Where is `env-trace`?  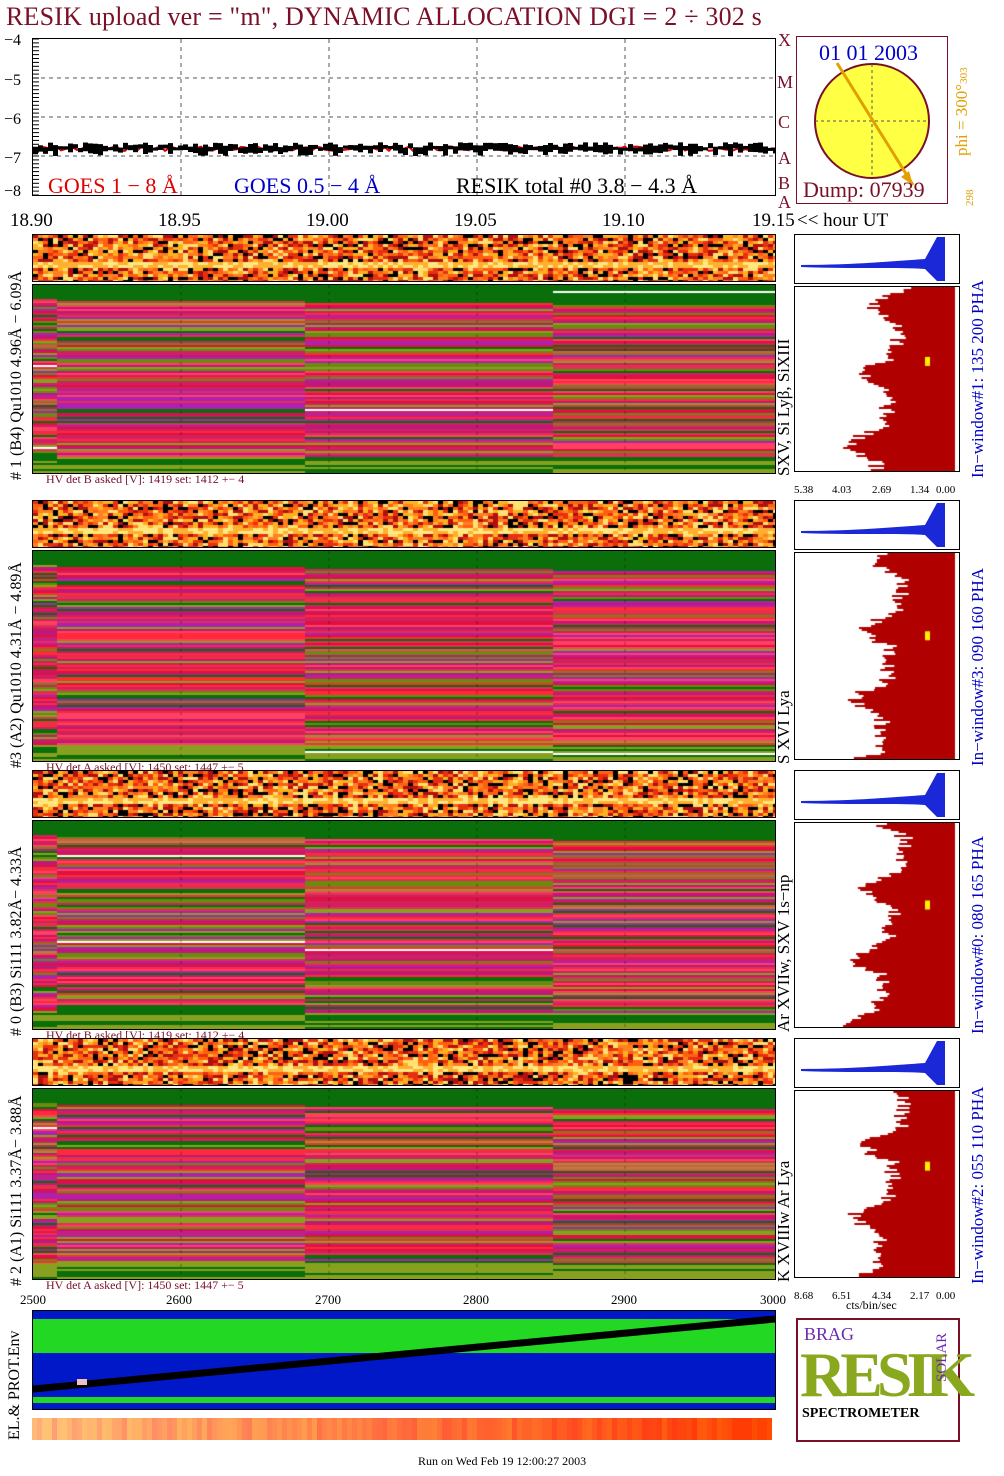
env-trace is located at coordinates (404, 1354).